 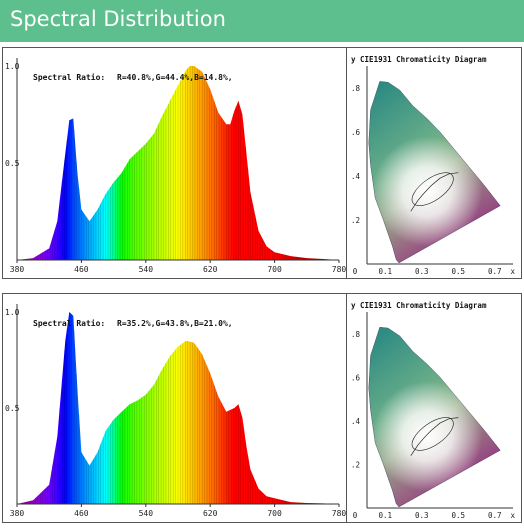 I want to click on spectral-ratio-values: R=40.8%,G=44.4%,B=14.8%,, so click(x=175, y=77).